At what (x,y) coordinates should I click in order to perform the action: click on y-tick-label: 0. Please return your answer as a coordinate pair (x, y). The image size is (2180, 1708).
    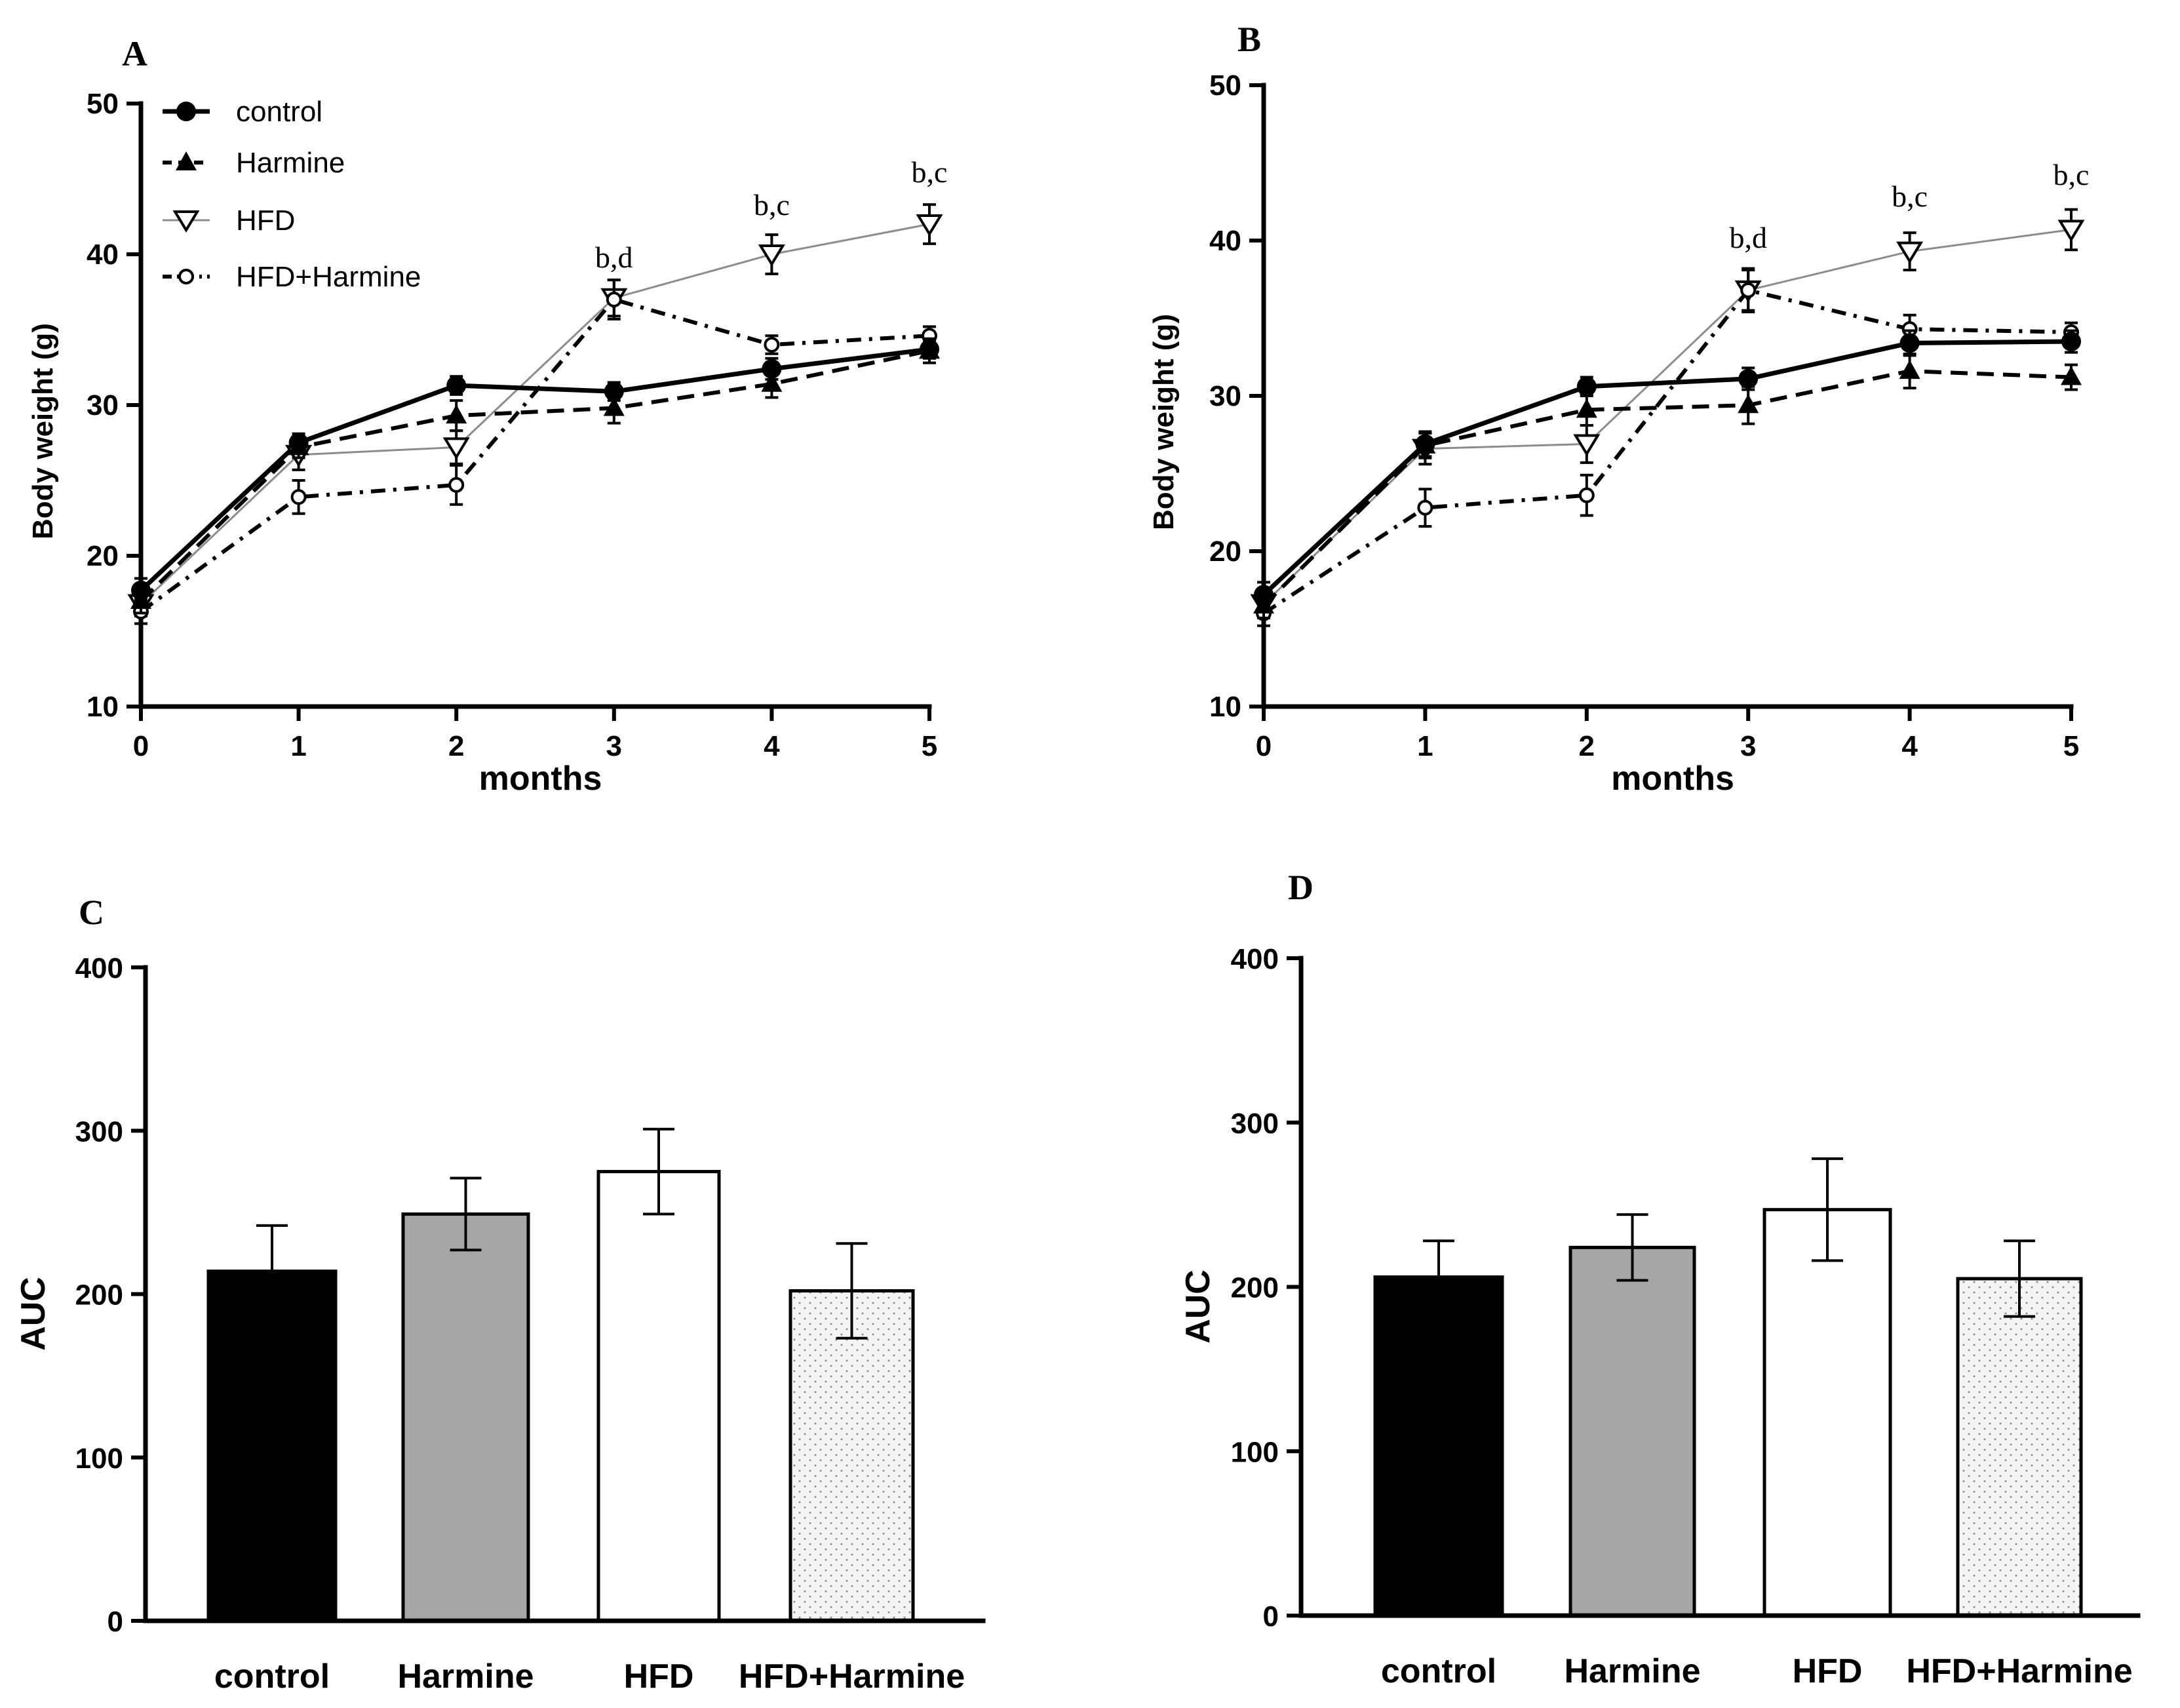
    Looking at the image, I should click on (115, 1622).